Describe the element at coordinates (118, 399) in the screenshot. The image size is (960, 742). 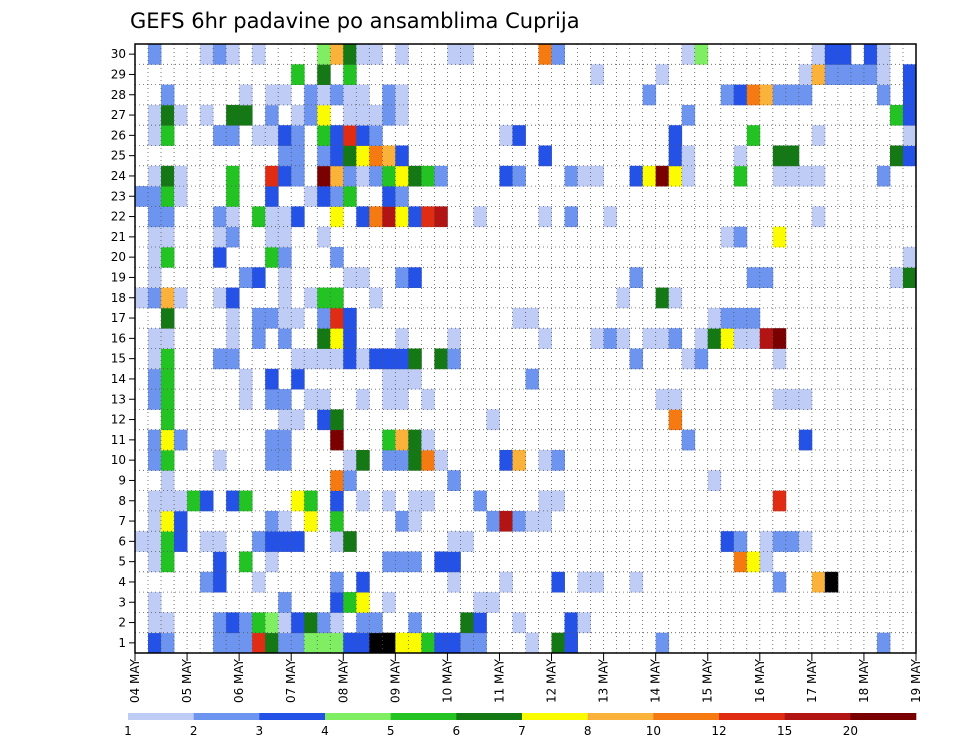
I see `y-tick-label: 13` at that location.